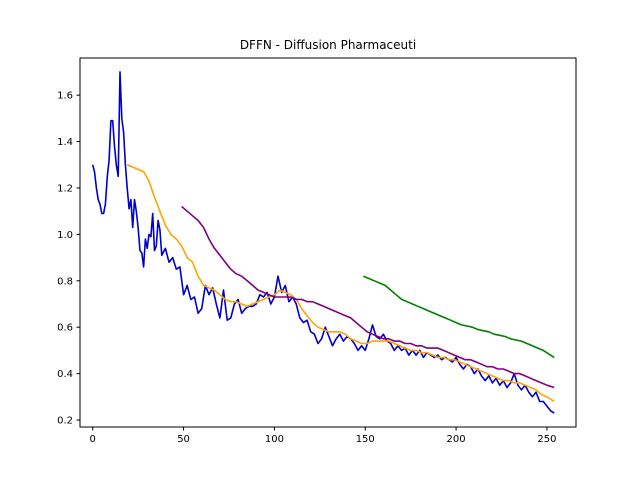  I want to click on x-tick-label: 50, so click(183, 439).